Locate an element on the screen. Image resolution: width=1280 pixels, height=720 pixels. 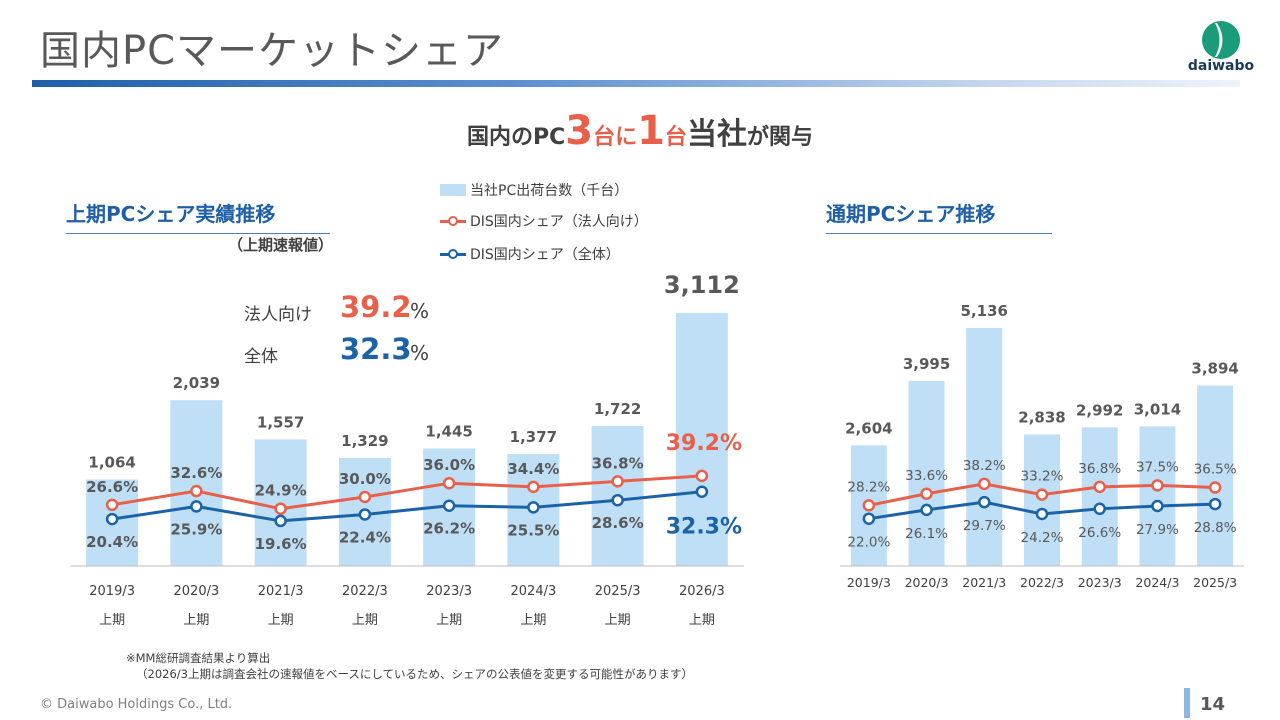
legend-label: DIS国内シェア（法人向け） is located at coordinates (559, 222).